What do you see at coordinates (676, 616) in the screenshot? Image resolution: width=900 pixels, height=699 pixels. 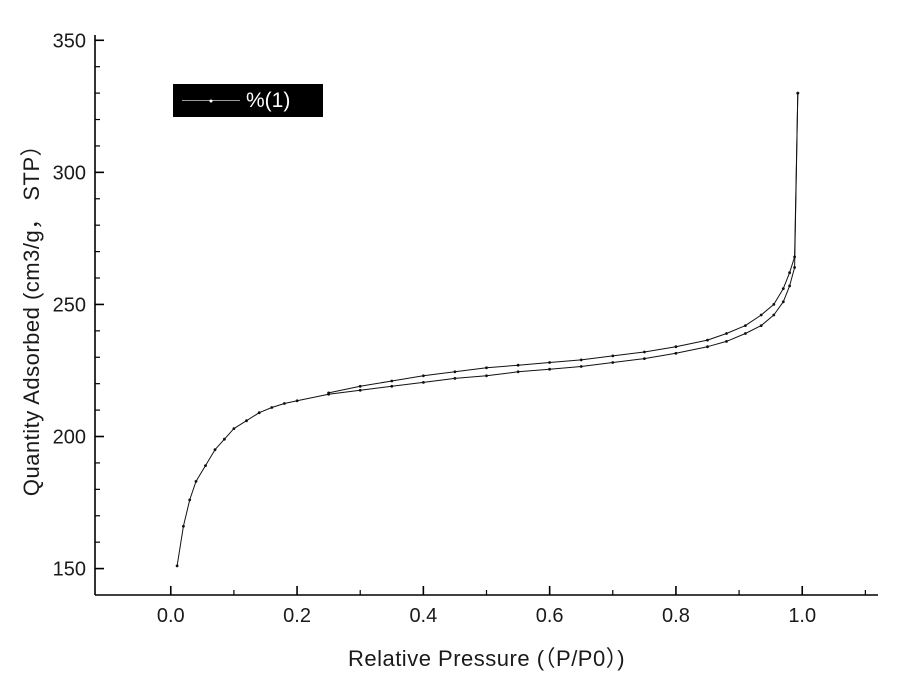 I see `x-tick-label: 0.8` at bounding box center [676, 616].